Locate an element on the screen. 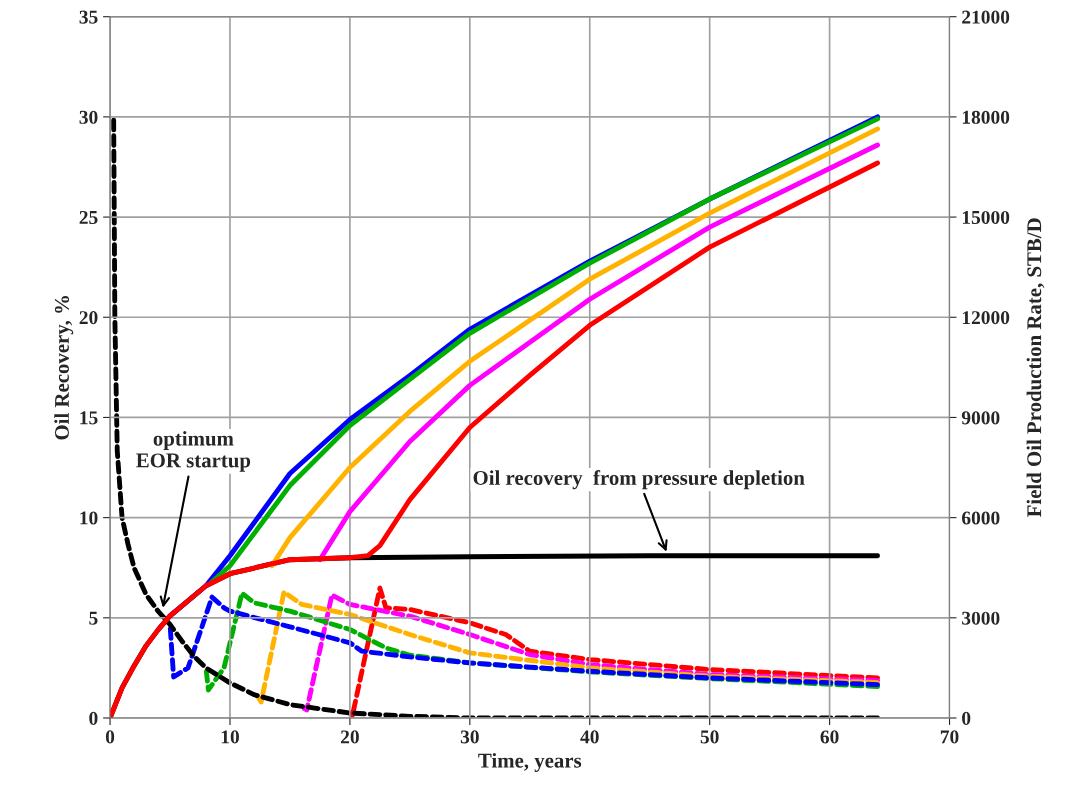  y2-tick-label: 18000 is located at coordinates (986, 117).